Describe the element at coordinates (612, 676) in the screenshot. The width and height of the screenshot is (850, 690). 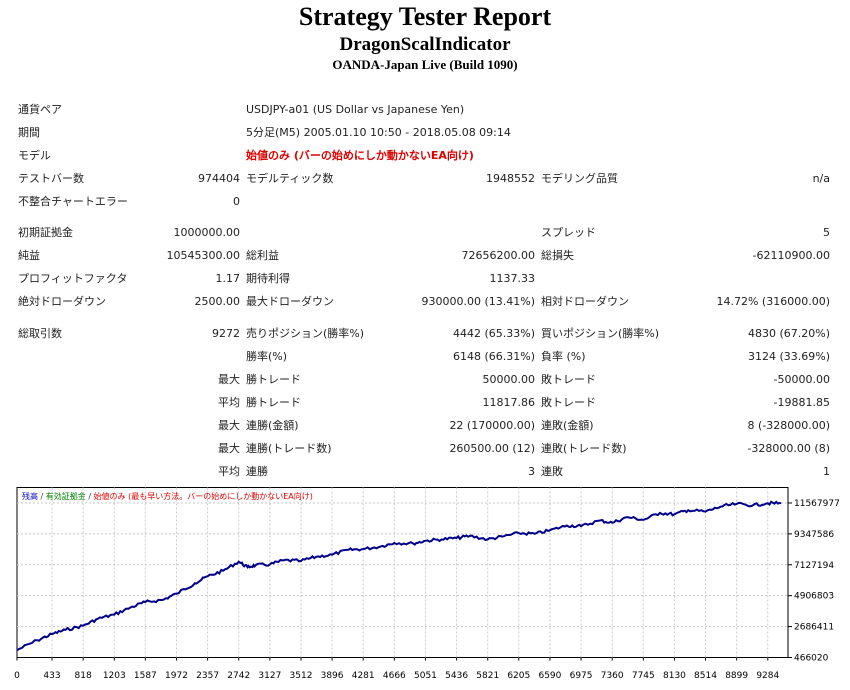
I see `x-tick-label: 7360` at that location.